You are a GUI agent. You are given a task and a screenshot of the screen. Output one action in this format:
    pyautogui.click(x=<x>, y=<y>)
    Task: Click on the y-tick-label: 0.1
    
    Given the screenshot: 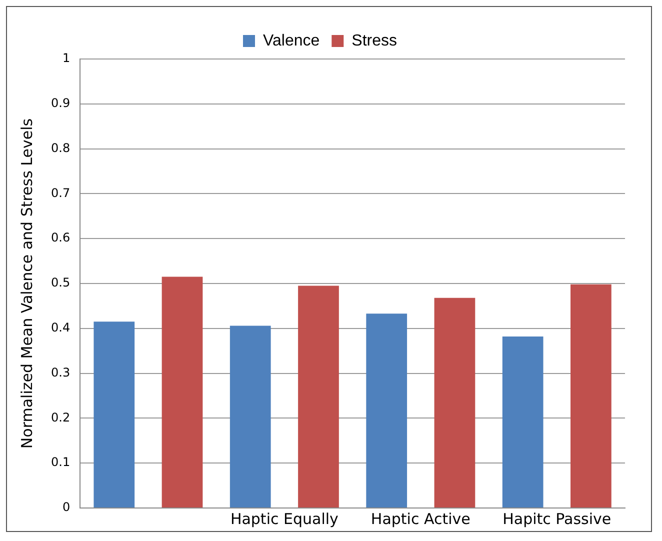 What is the action you would take?
    pyautogui.click(x=60, y=462)
    